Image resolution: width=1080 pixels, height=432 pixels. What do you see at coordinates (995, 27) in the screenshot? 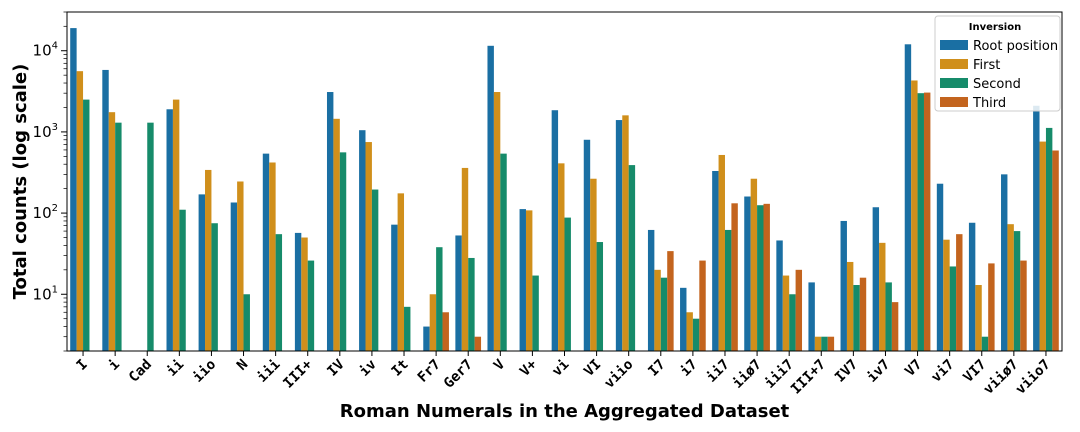
I see `legend-title: Inversion` at bounding box center [995, 27].